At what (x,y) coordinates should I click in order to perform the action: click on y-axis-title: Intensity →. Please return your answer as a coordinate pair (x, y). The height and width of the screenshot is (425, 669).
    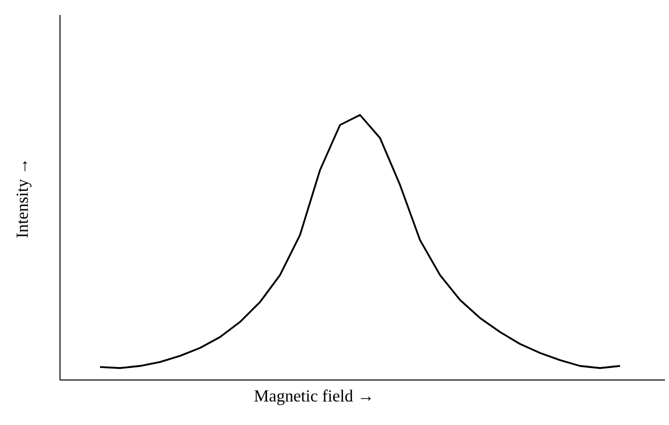
    Looking at the image, I should click on (24, 199).